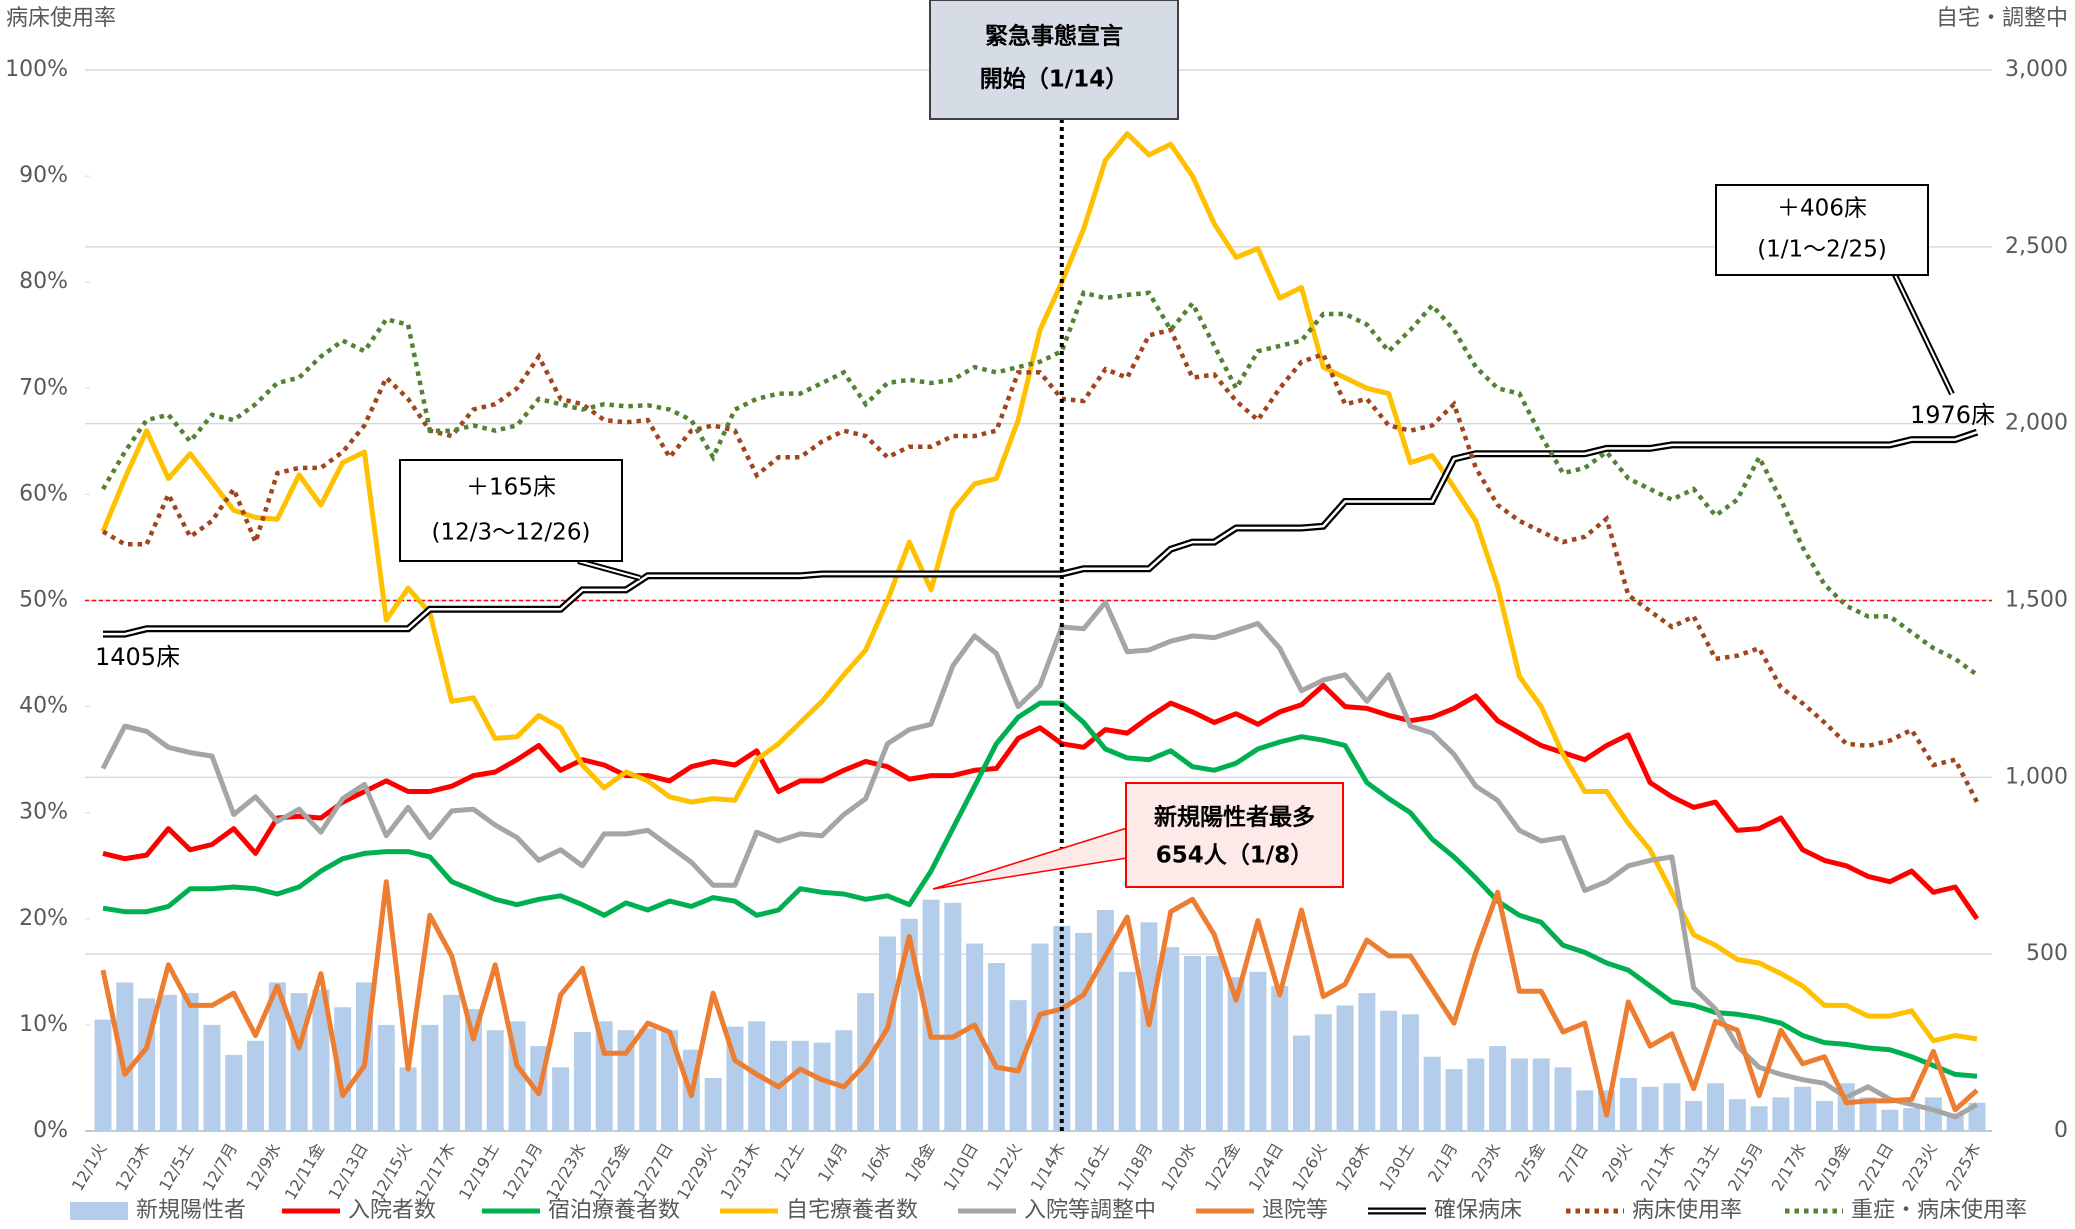 The width and height of the screenshot is (2075, 1229). I want to click on y2-tick-label: 3,000, so click(2036, 69).